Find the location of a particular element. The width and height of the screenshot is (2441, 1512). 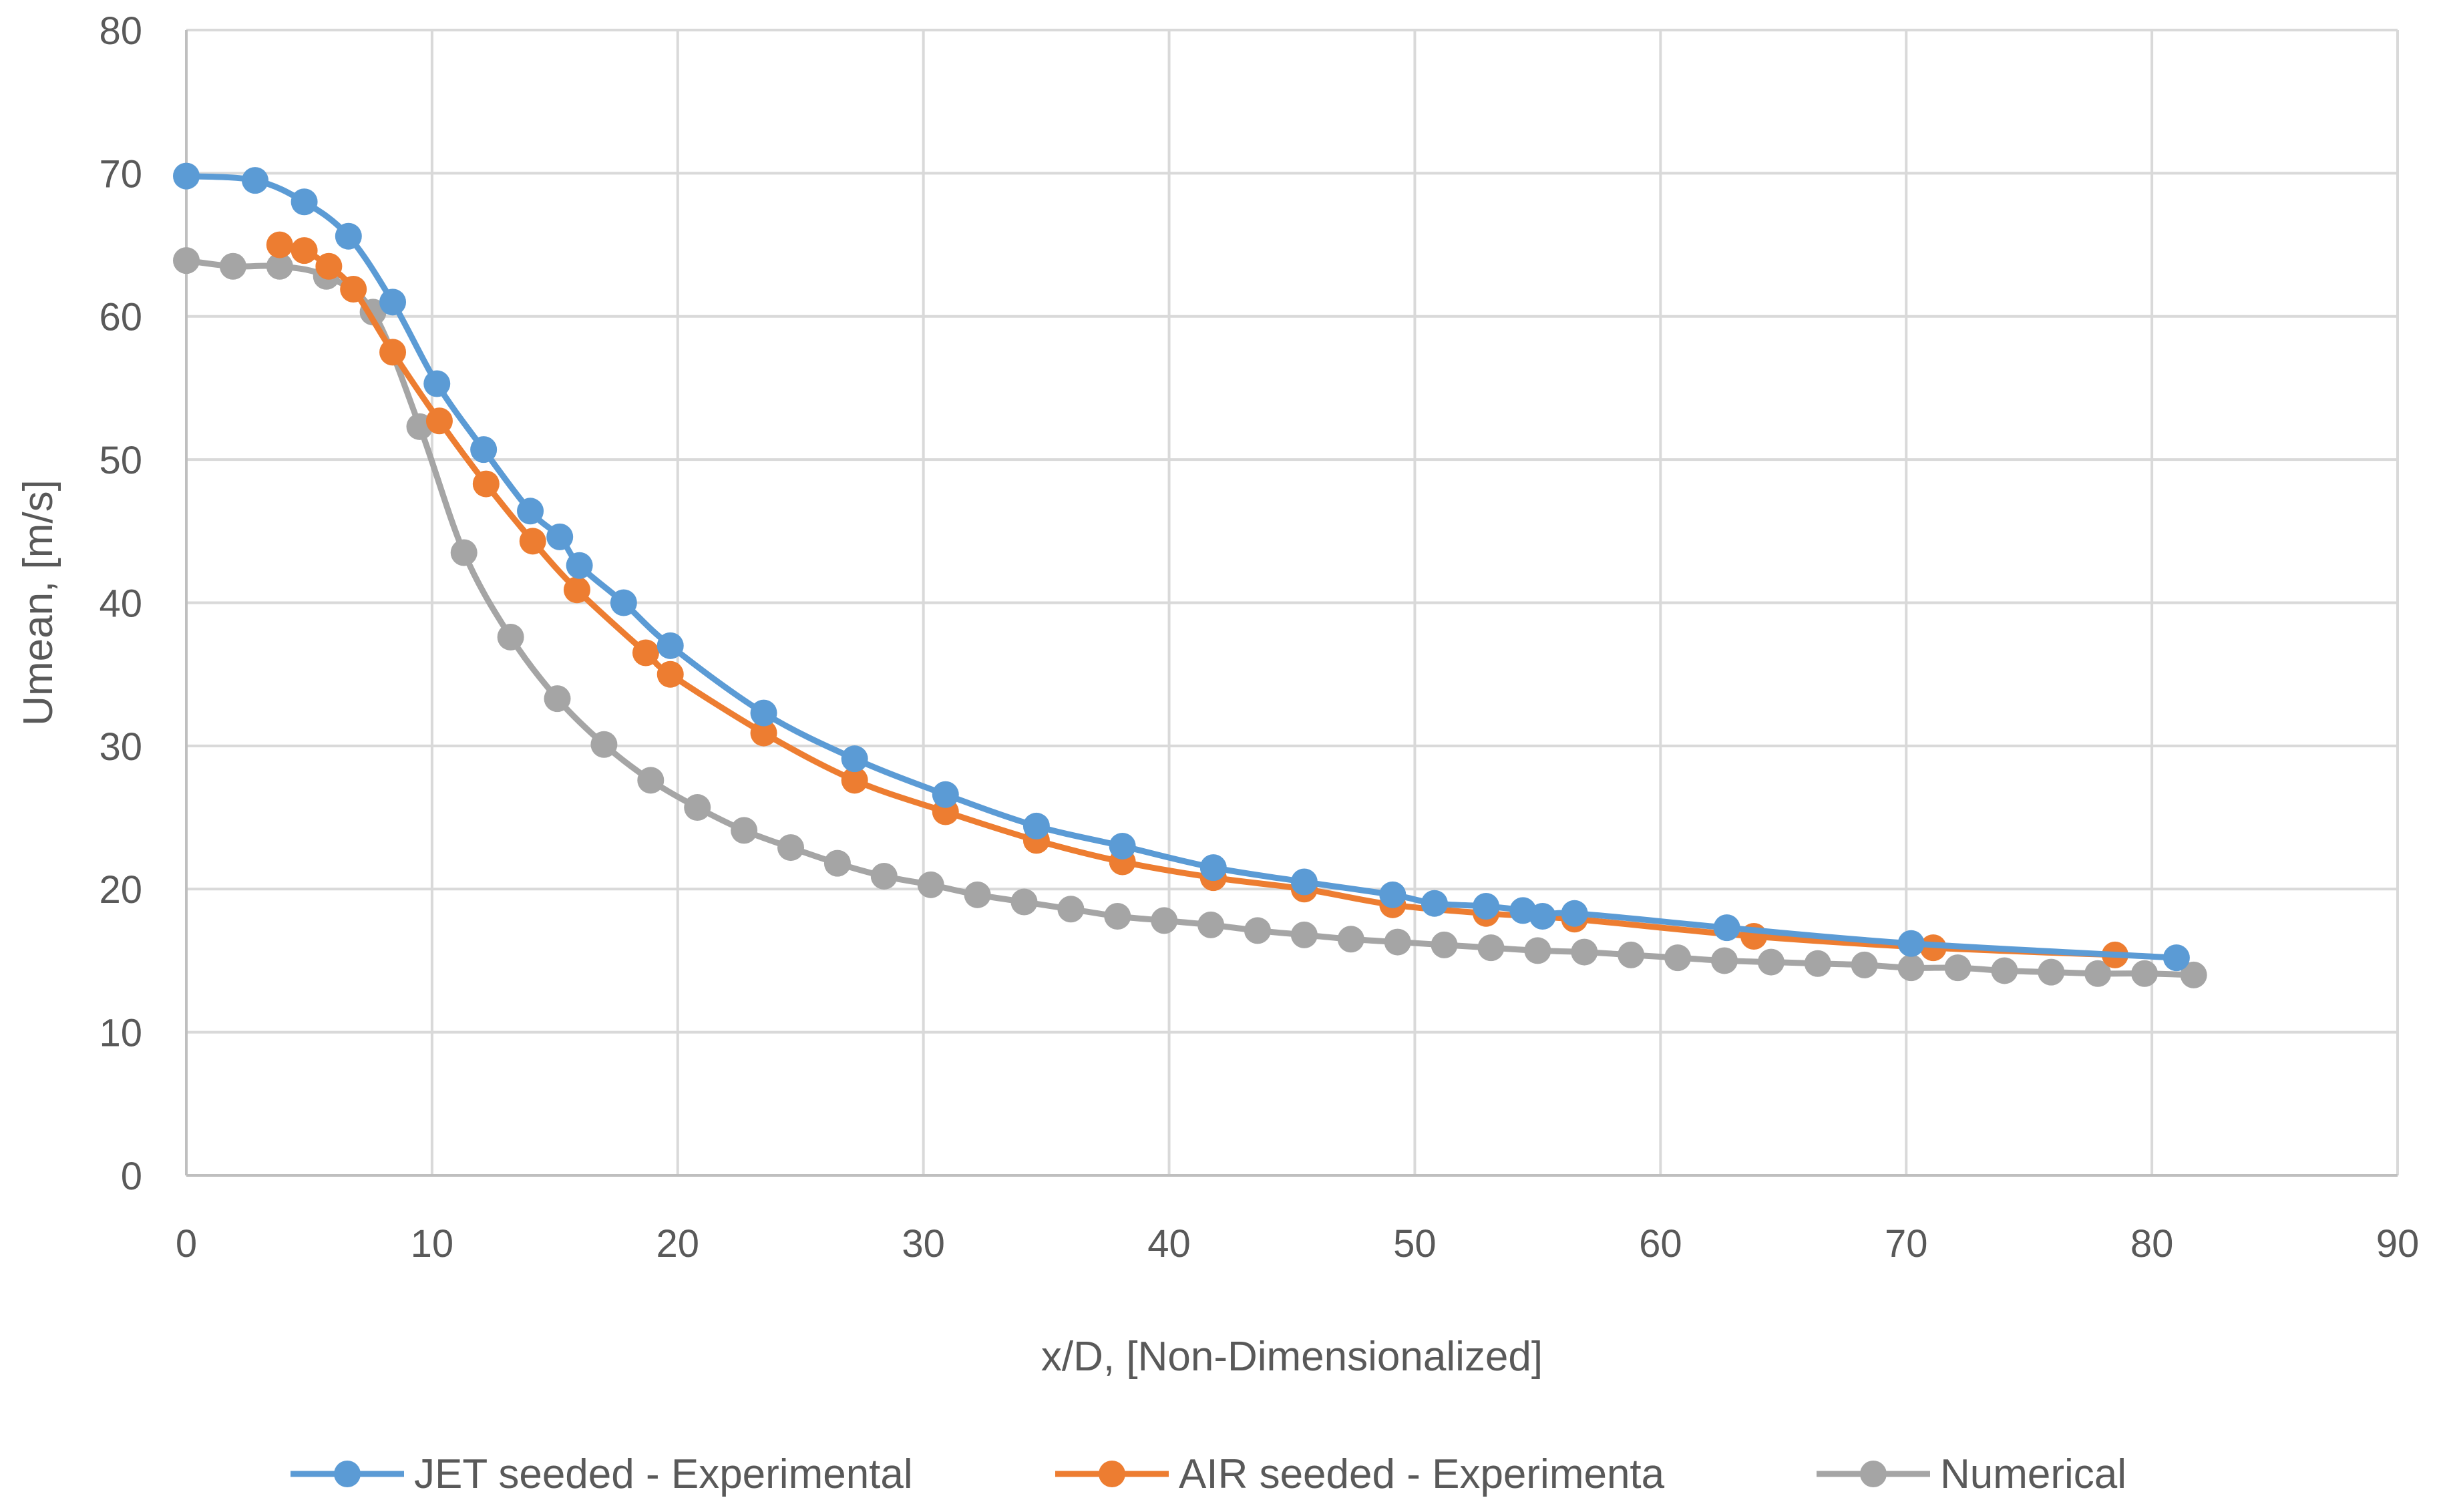

y-tick-label: 20 is located at coordinates (120, 890).